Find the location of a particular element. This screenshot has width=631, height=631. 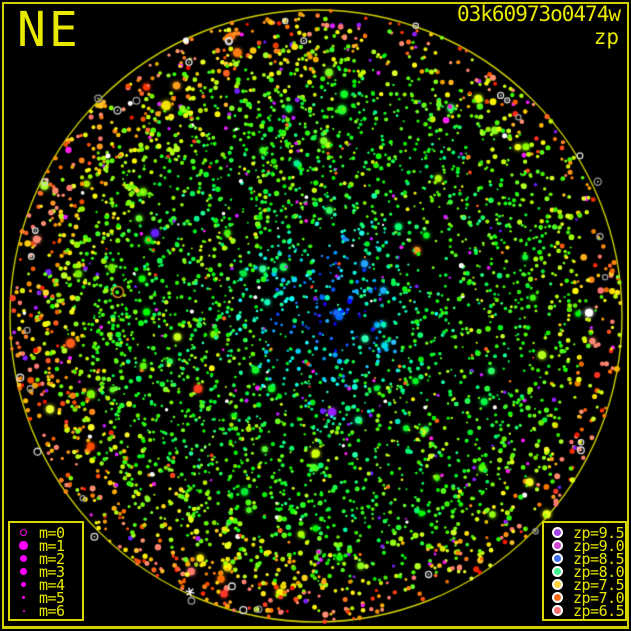

legend-row: m=0 is located at coordinates (47, 532).